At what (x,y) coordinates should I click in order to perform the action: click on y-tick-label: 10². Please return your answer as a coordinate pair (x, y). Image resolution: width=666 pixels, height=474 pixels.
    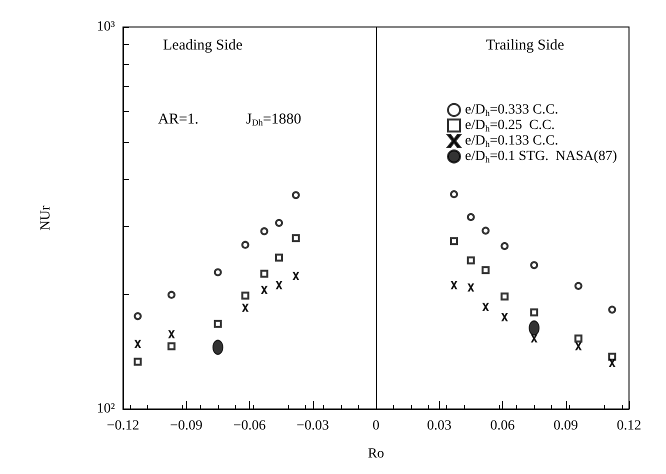
    Looking at the image, I should click on (105, 409).